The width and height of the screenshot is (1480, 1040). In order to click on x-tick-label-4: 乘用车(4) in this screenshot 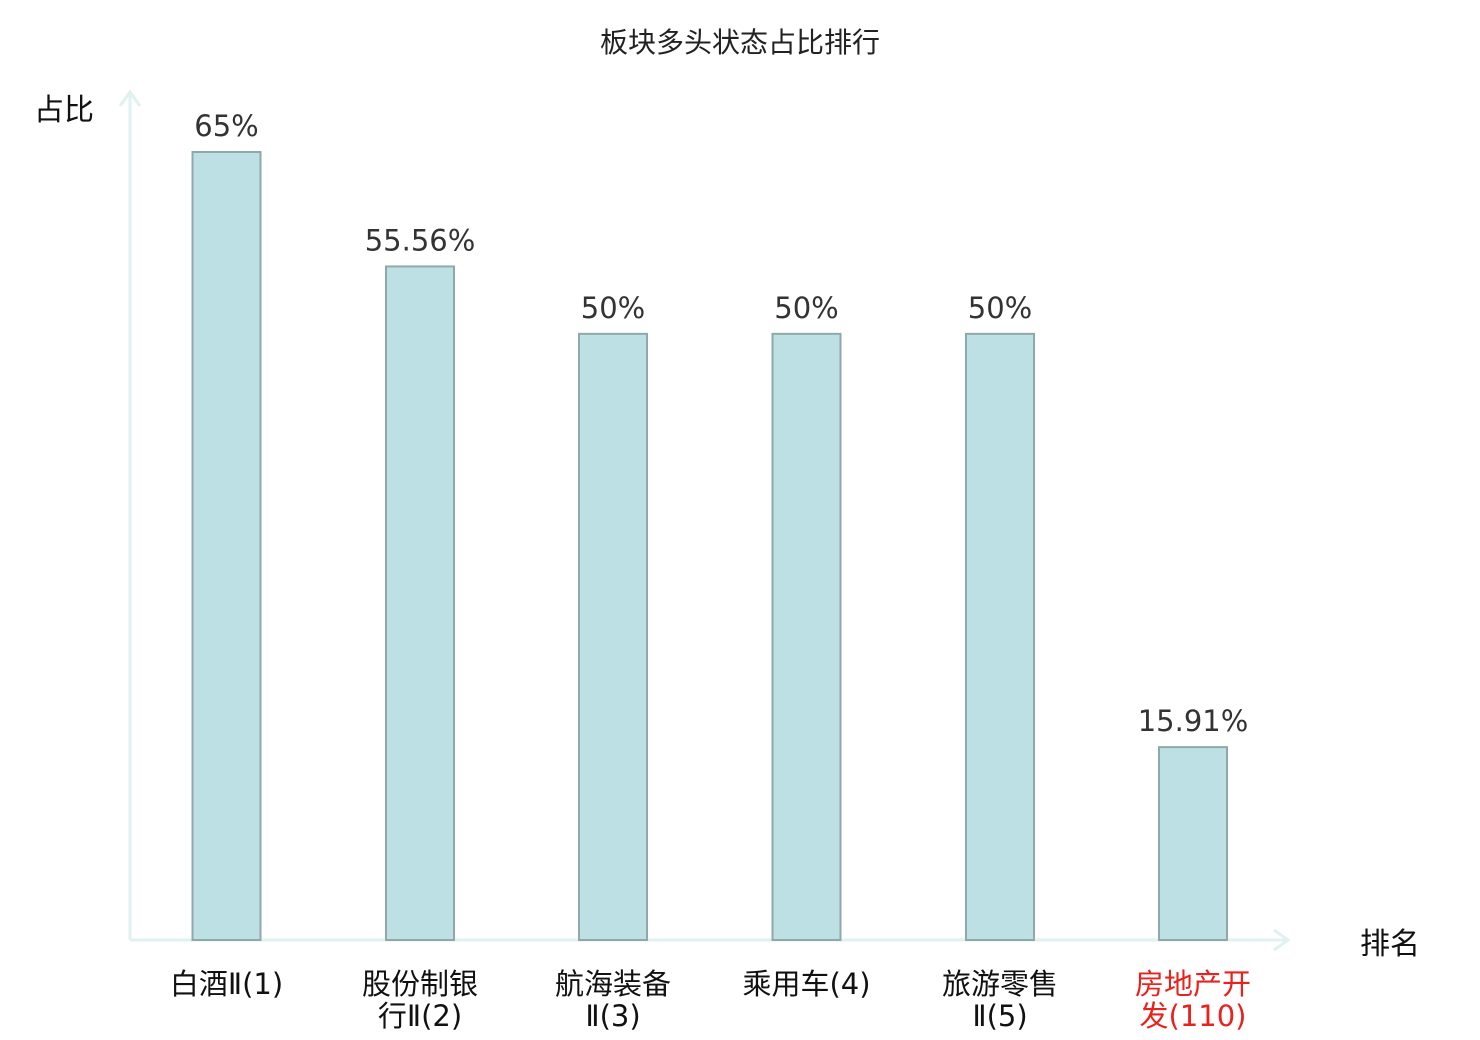, I will do `click(806, 984)`.